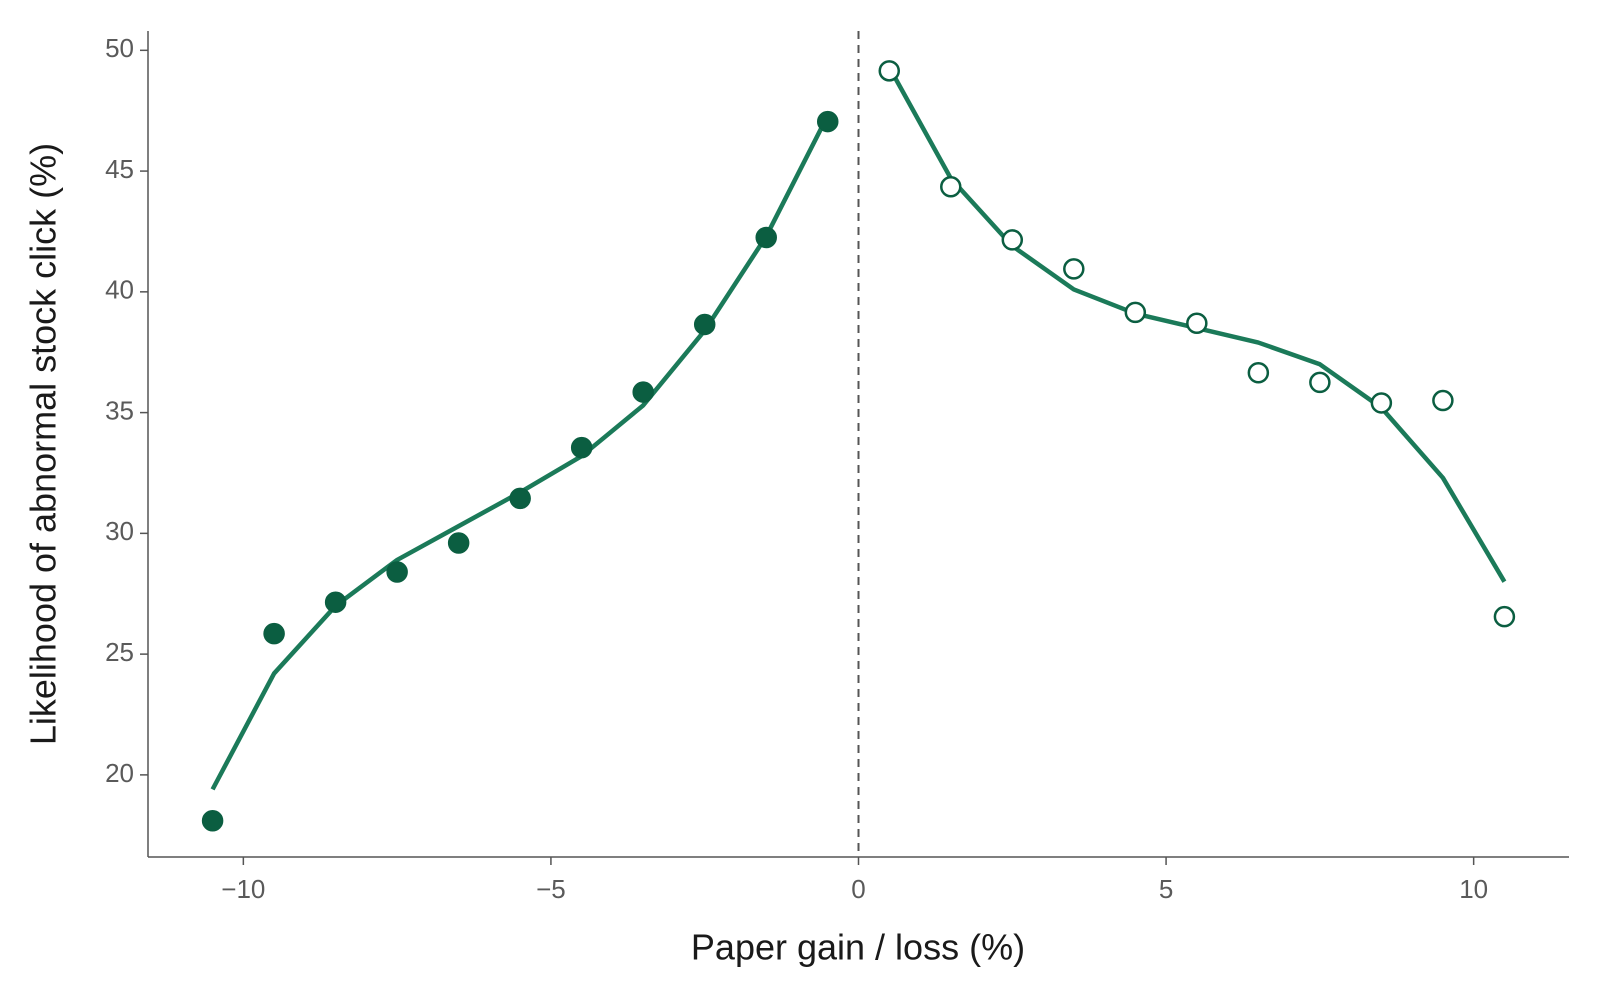 This screenshot has height=1000, width=1600. Describe the element at coordinates (551, 889) in the screenshot. I see `x-tick-label: −5` at that location.